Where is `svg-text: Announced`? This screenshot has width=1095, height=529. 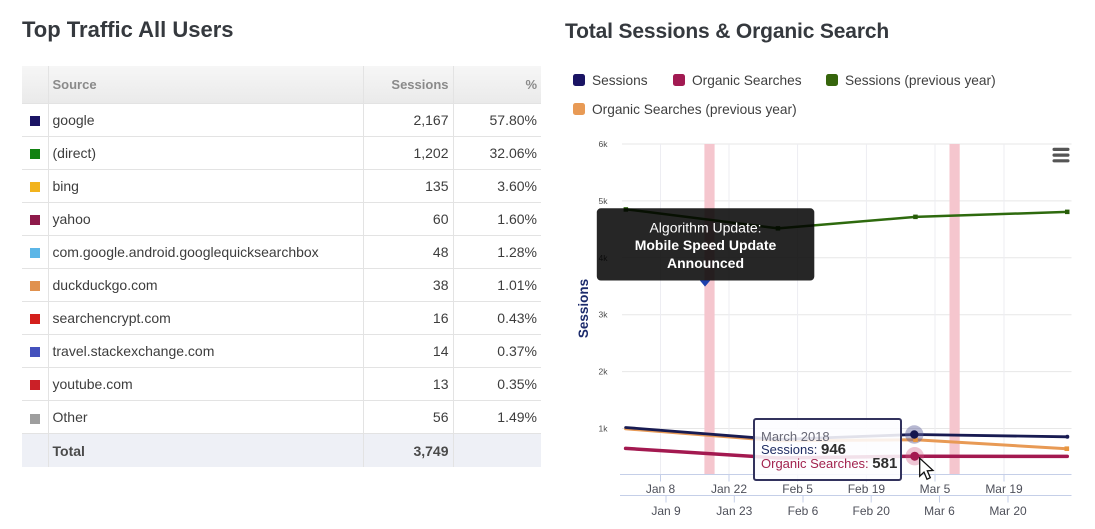
svg-text: Announced is located at coordinates (705, 263).